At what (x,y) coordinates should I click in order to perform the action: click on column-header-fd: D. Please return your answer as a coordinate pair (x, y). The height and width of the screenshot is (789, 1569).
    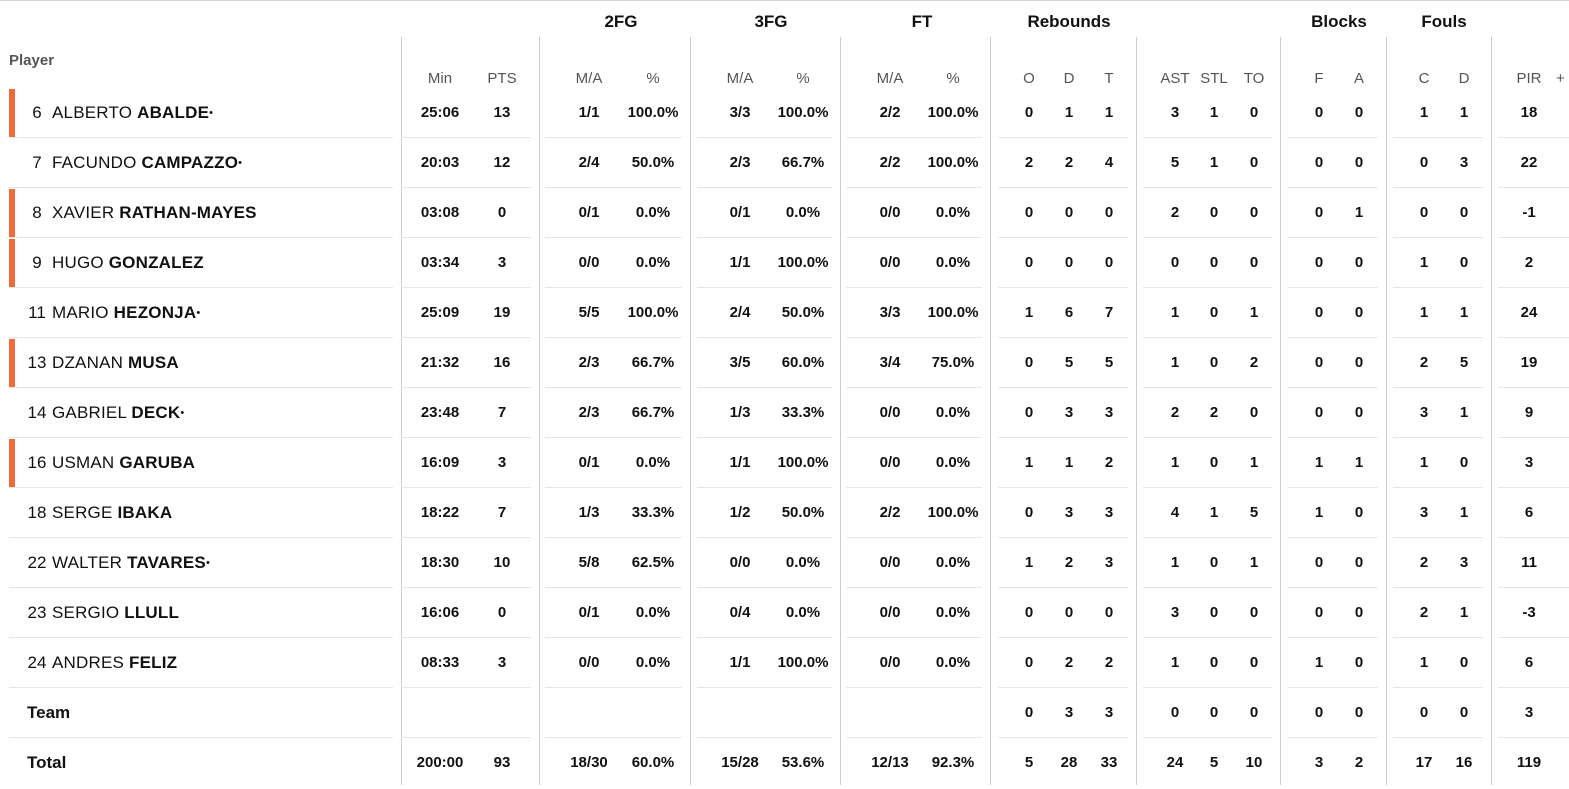
    Looking at the image, I should click on (1464, 78).